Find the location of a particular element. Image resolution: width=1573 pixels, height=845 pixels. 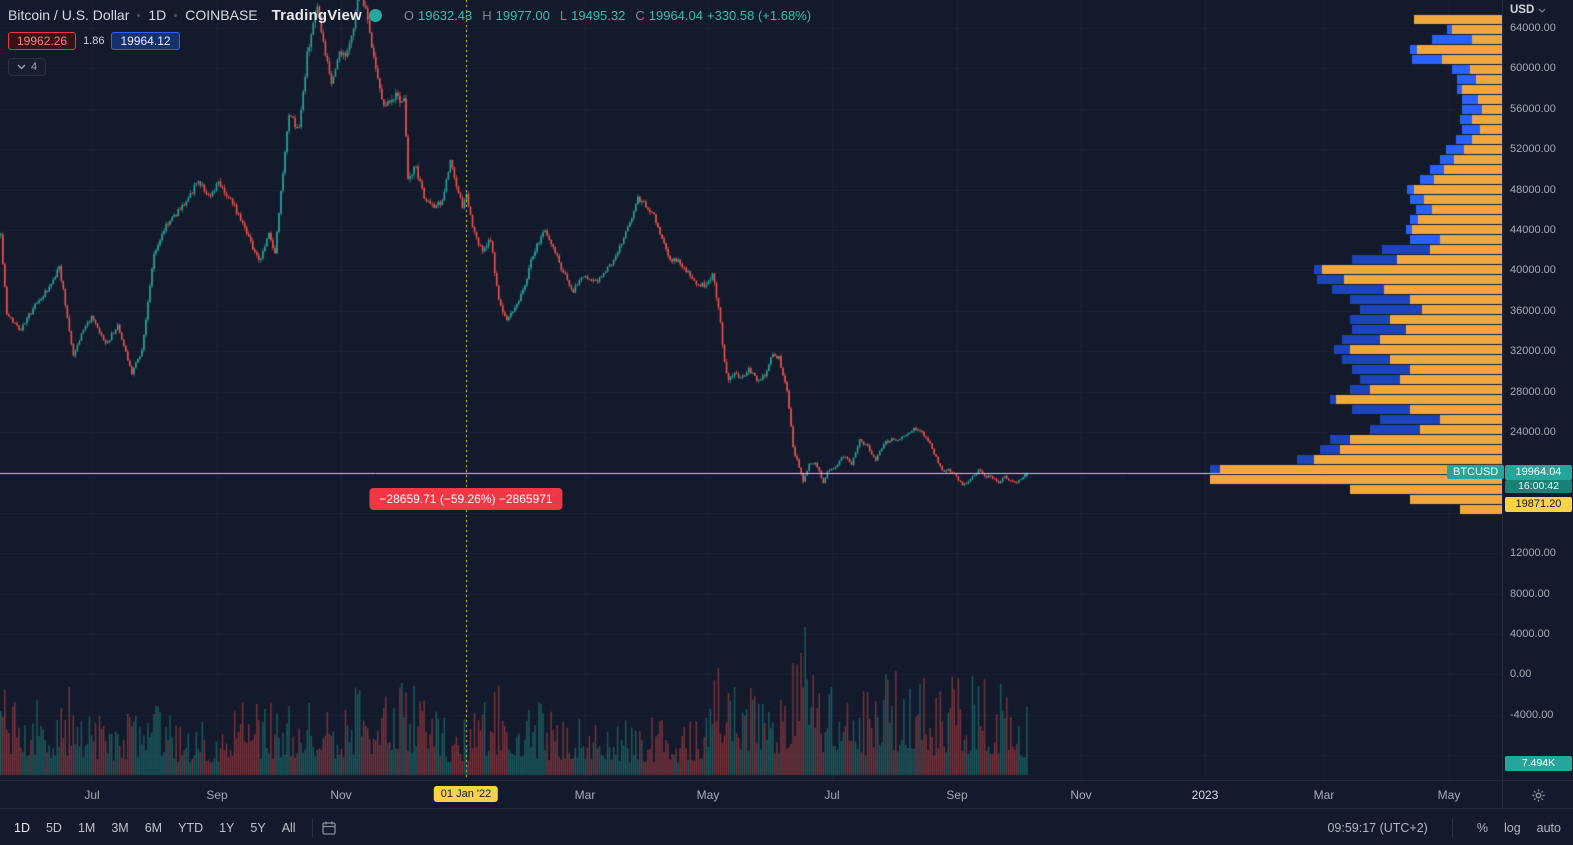

spread-value: 1.86 is located at coordinates (94, 40).